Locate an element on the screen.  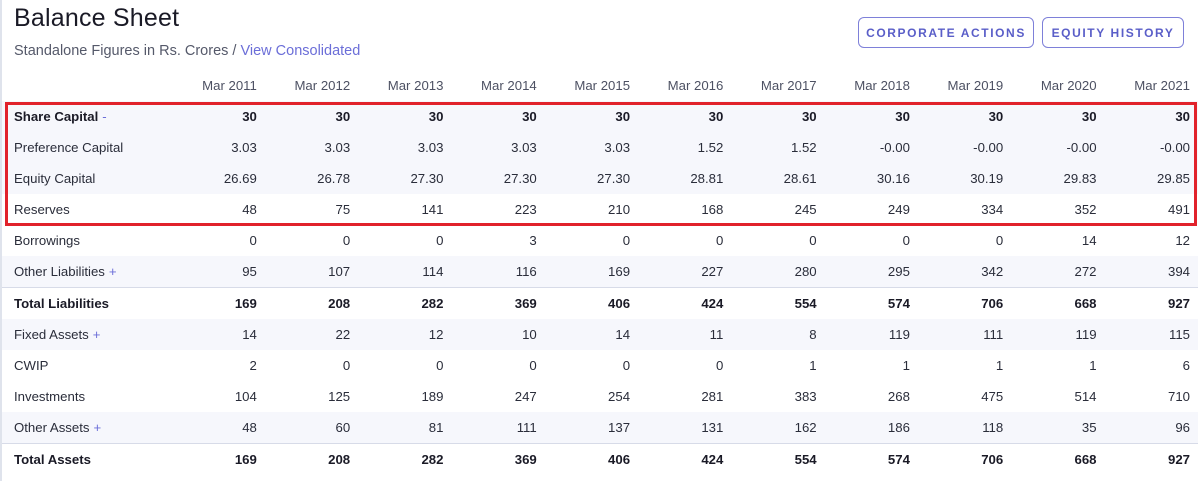
table-cell: 118 is located at coordinates (964, 427).